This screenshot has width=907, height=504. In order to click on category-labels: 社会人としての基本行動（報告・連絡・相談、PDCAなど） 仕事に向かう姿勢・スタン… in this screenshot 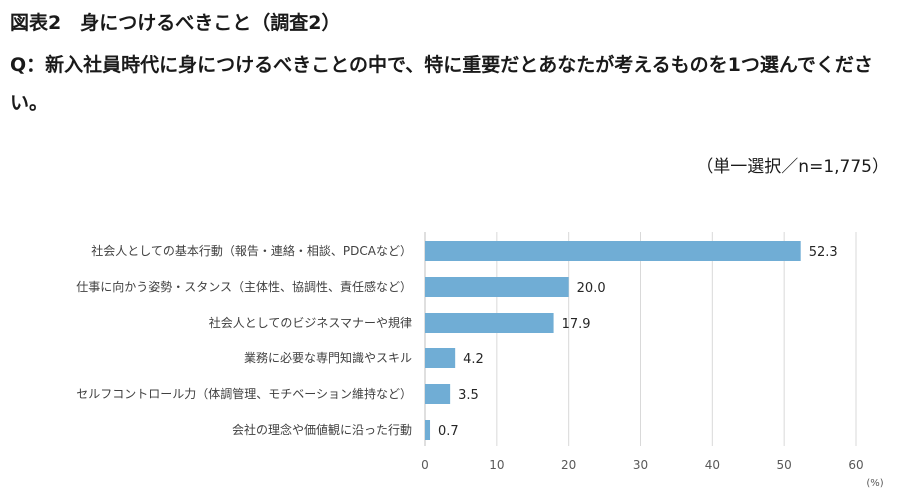, I will do `click(244, 340)`.